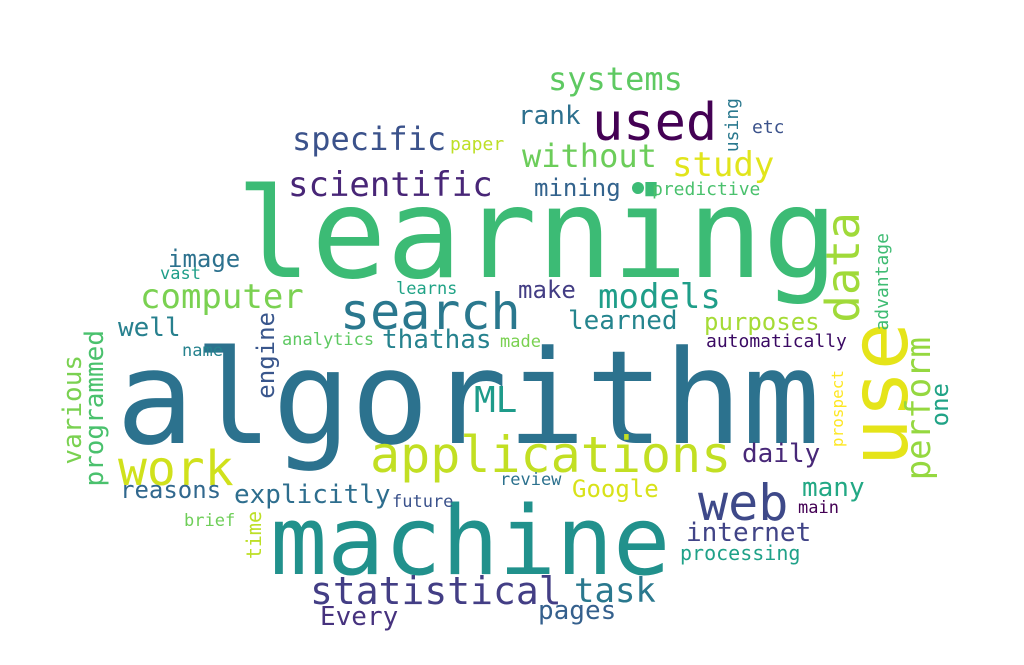  Describe the element at coordinates (477, 144) in the screenshot. I see `word-paper: paper` at that location.